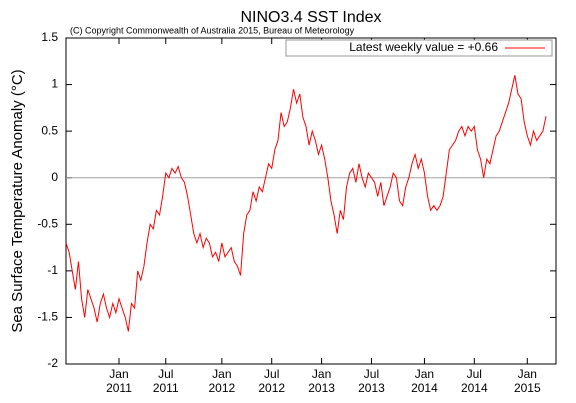  I want to click on y-tick-label: 1, so click(54, 84).